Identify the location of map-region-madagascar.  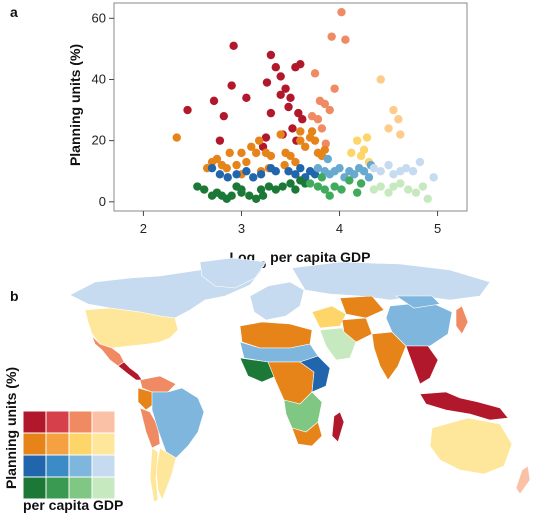
(338, 427).